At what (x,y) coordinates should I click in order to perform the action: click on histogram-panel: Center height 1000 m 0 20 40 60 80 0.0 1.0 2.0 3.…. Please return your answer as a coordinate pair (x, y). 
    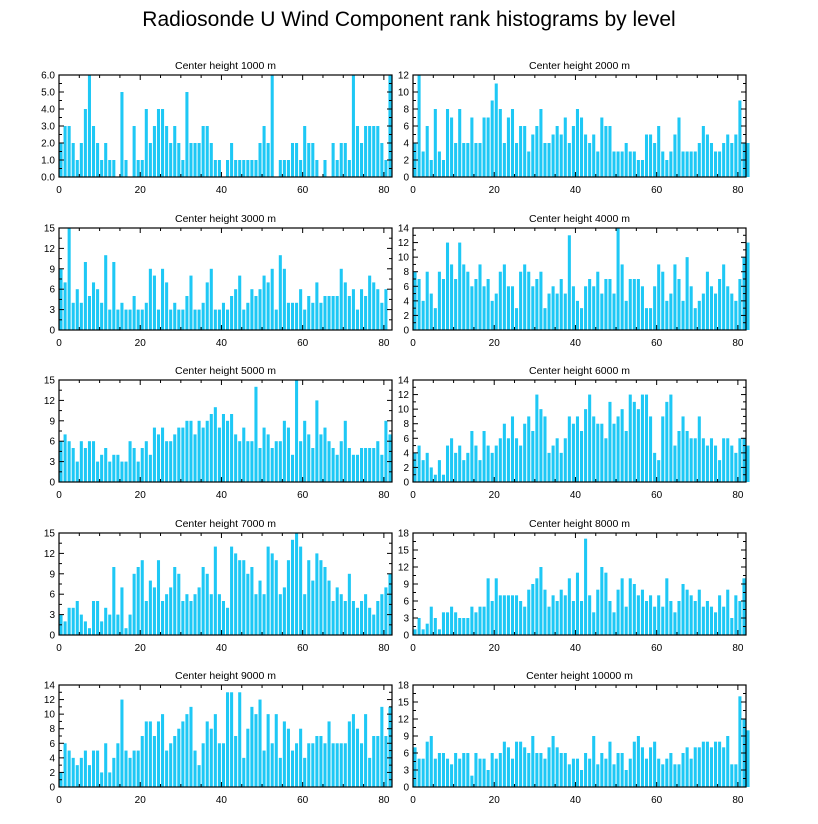
    Looking at the image, I should click on (217, 128).